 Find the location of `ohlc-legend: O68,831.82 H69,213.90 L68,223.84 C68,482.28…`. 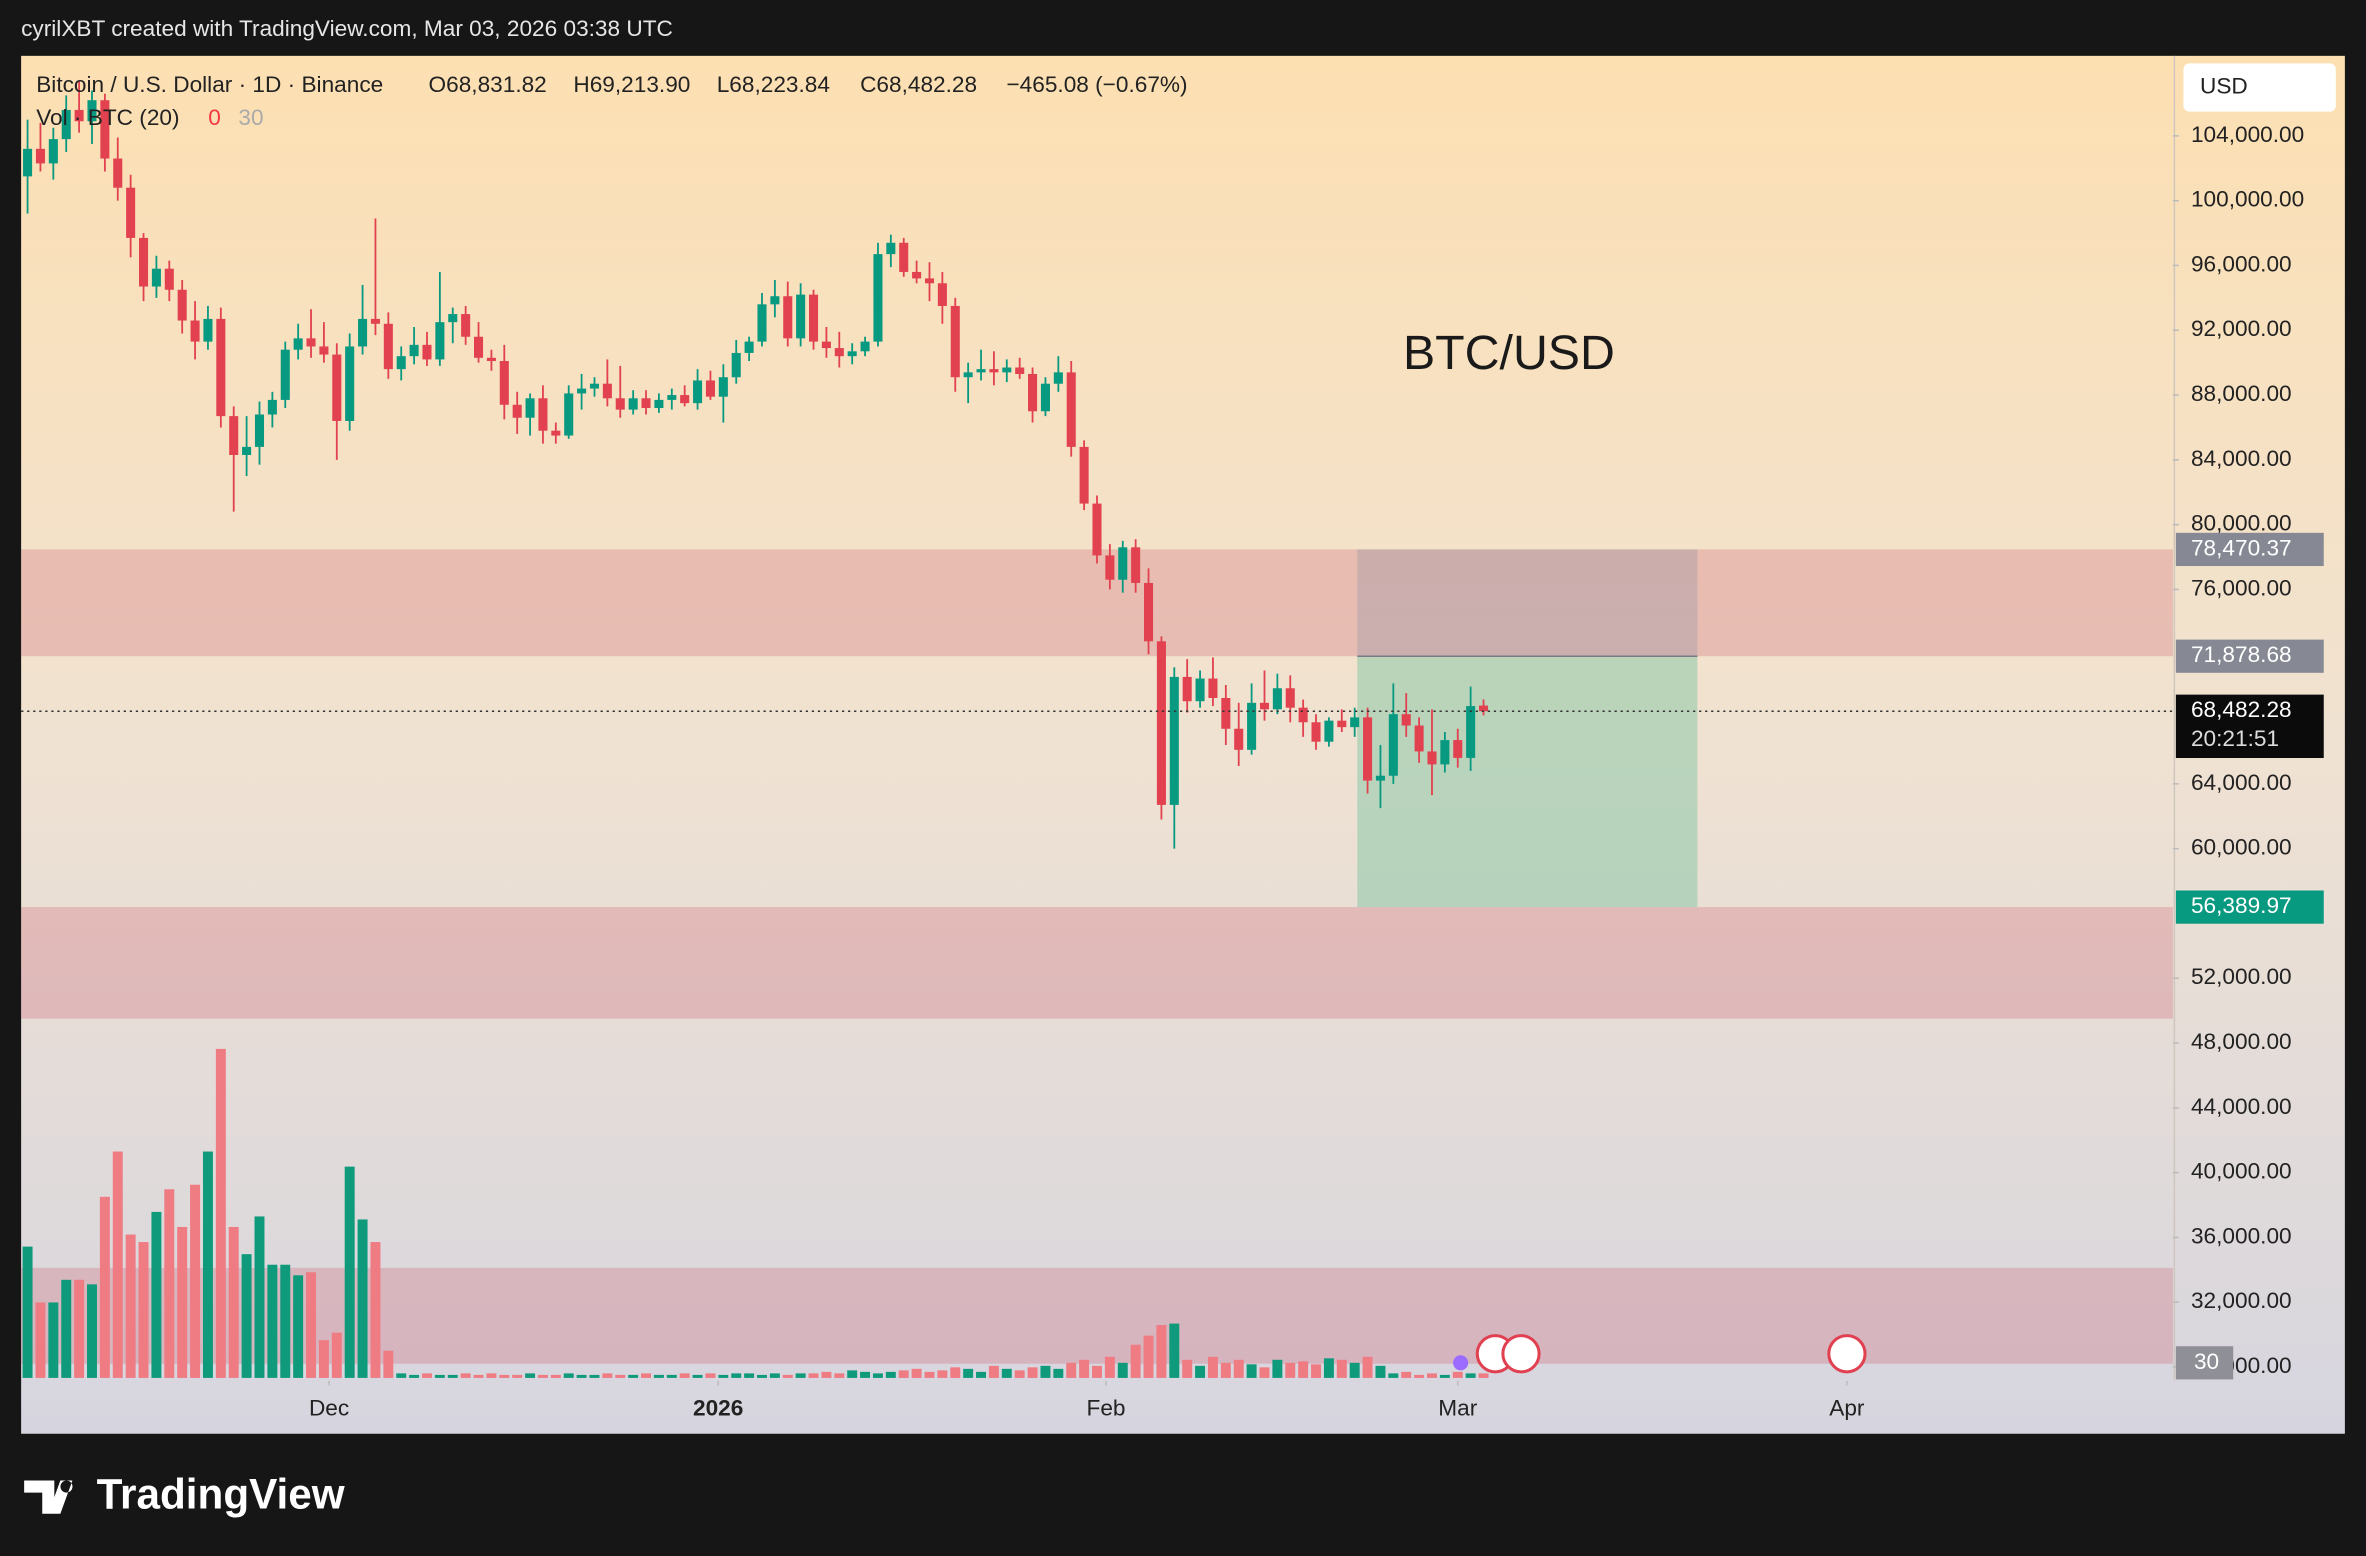

ohlc-legend: O68,831.82 H69,213.90 L68,223.84 C68,482.28… is located at coordinates (808, 84).